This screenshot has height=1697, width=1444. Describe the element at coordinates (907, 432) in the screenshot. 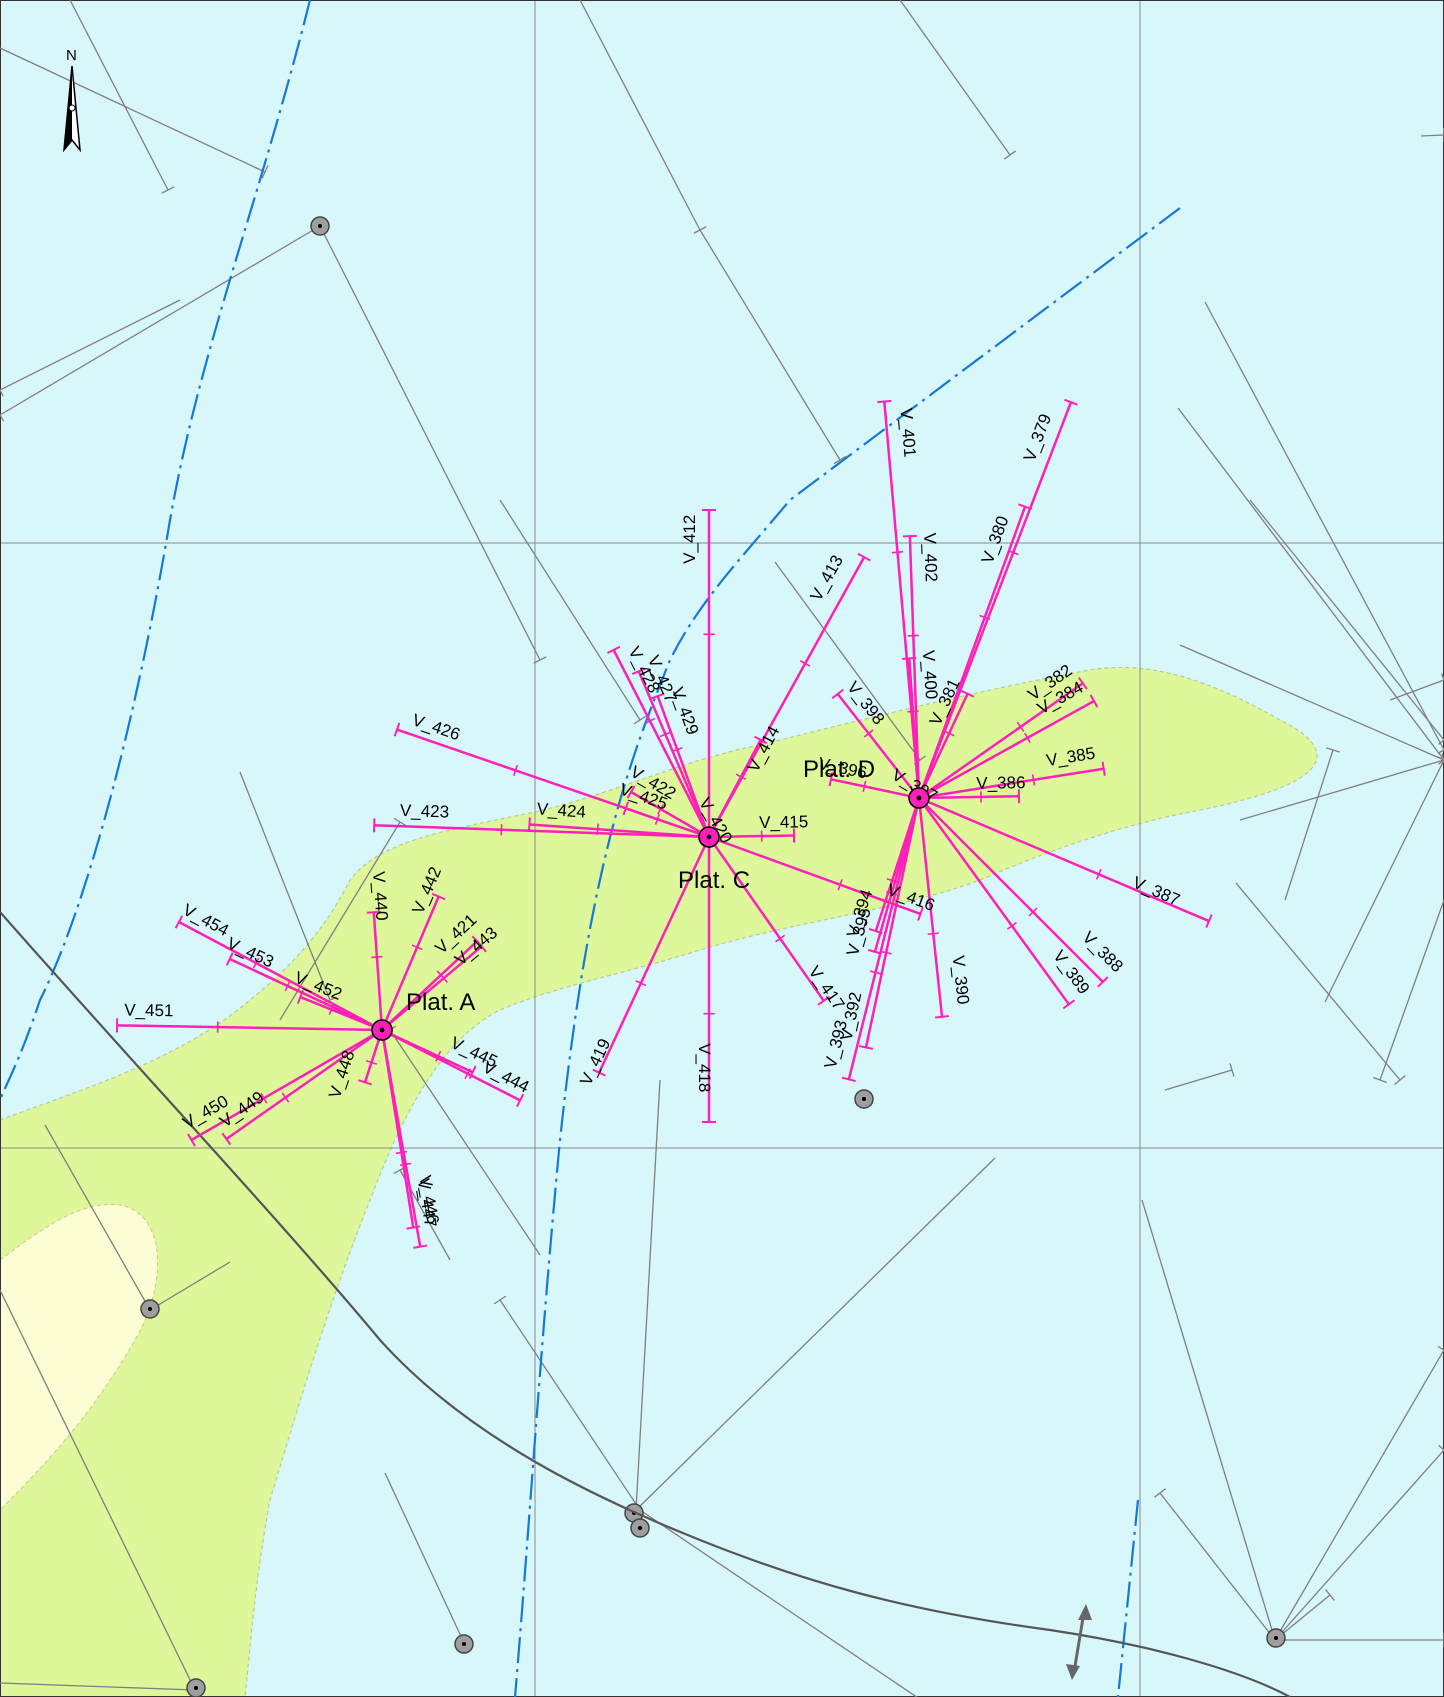

I see `well-label-v-401: V_401` at that location.